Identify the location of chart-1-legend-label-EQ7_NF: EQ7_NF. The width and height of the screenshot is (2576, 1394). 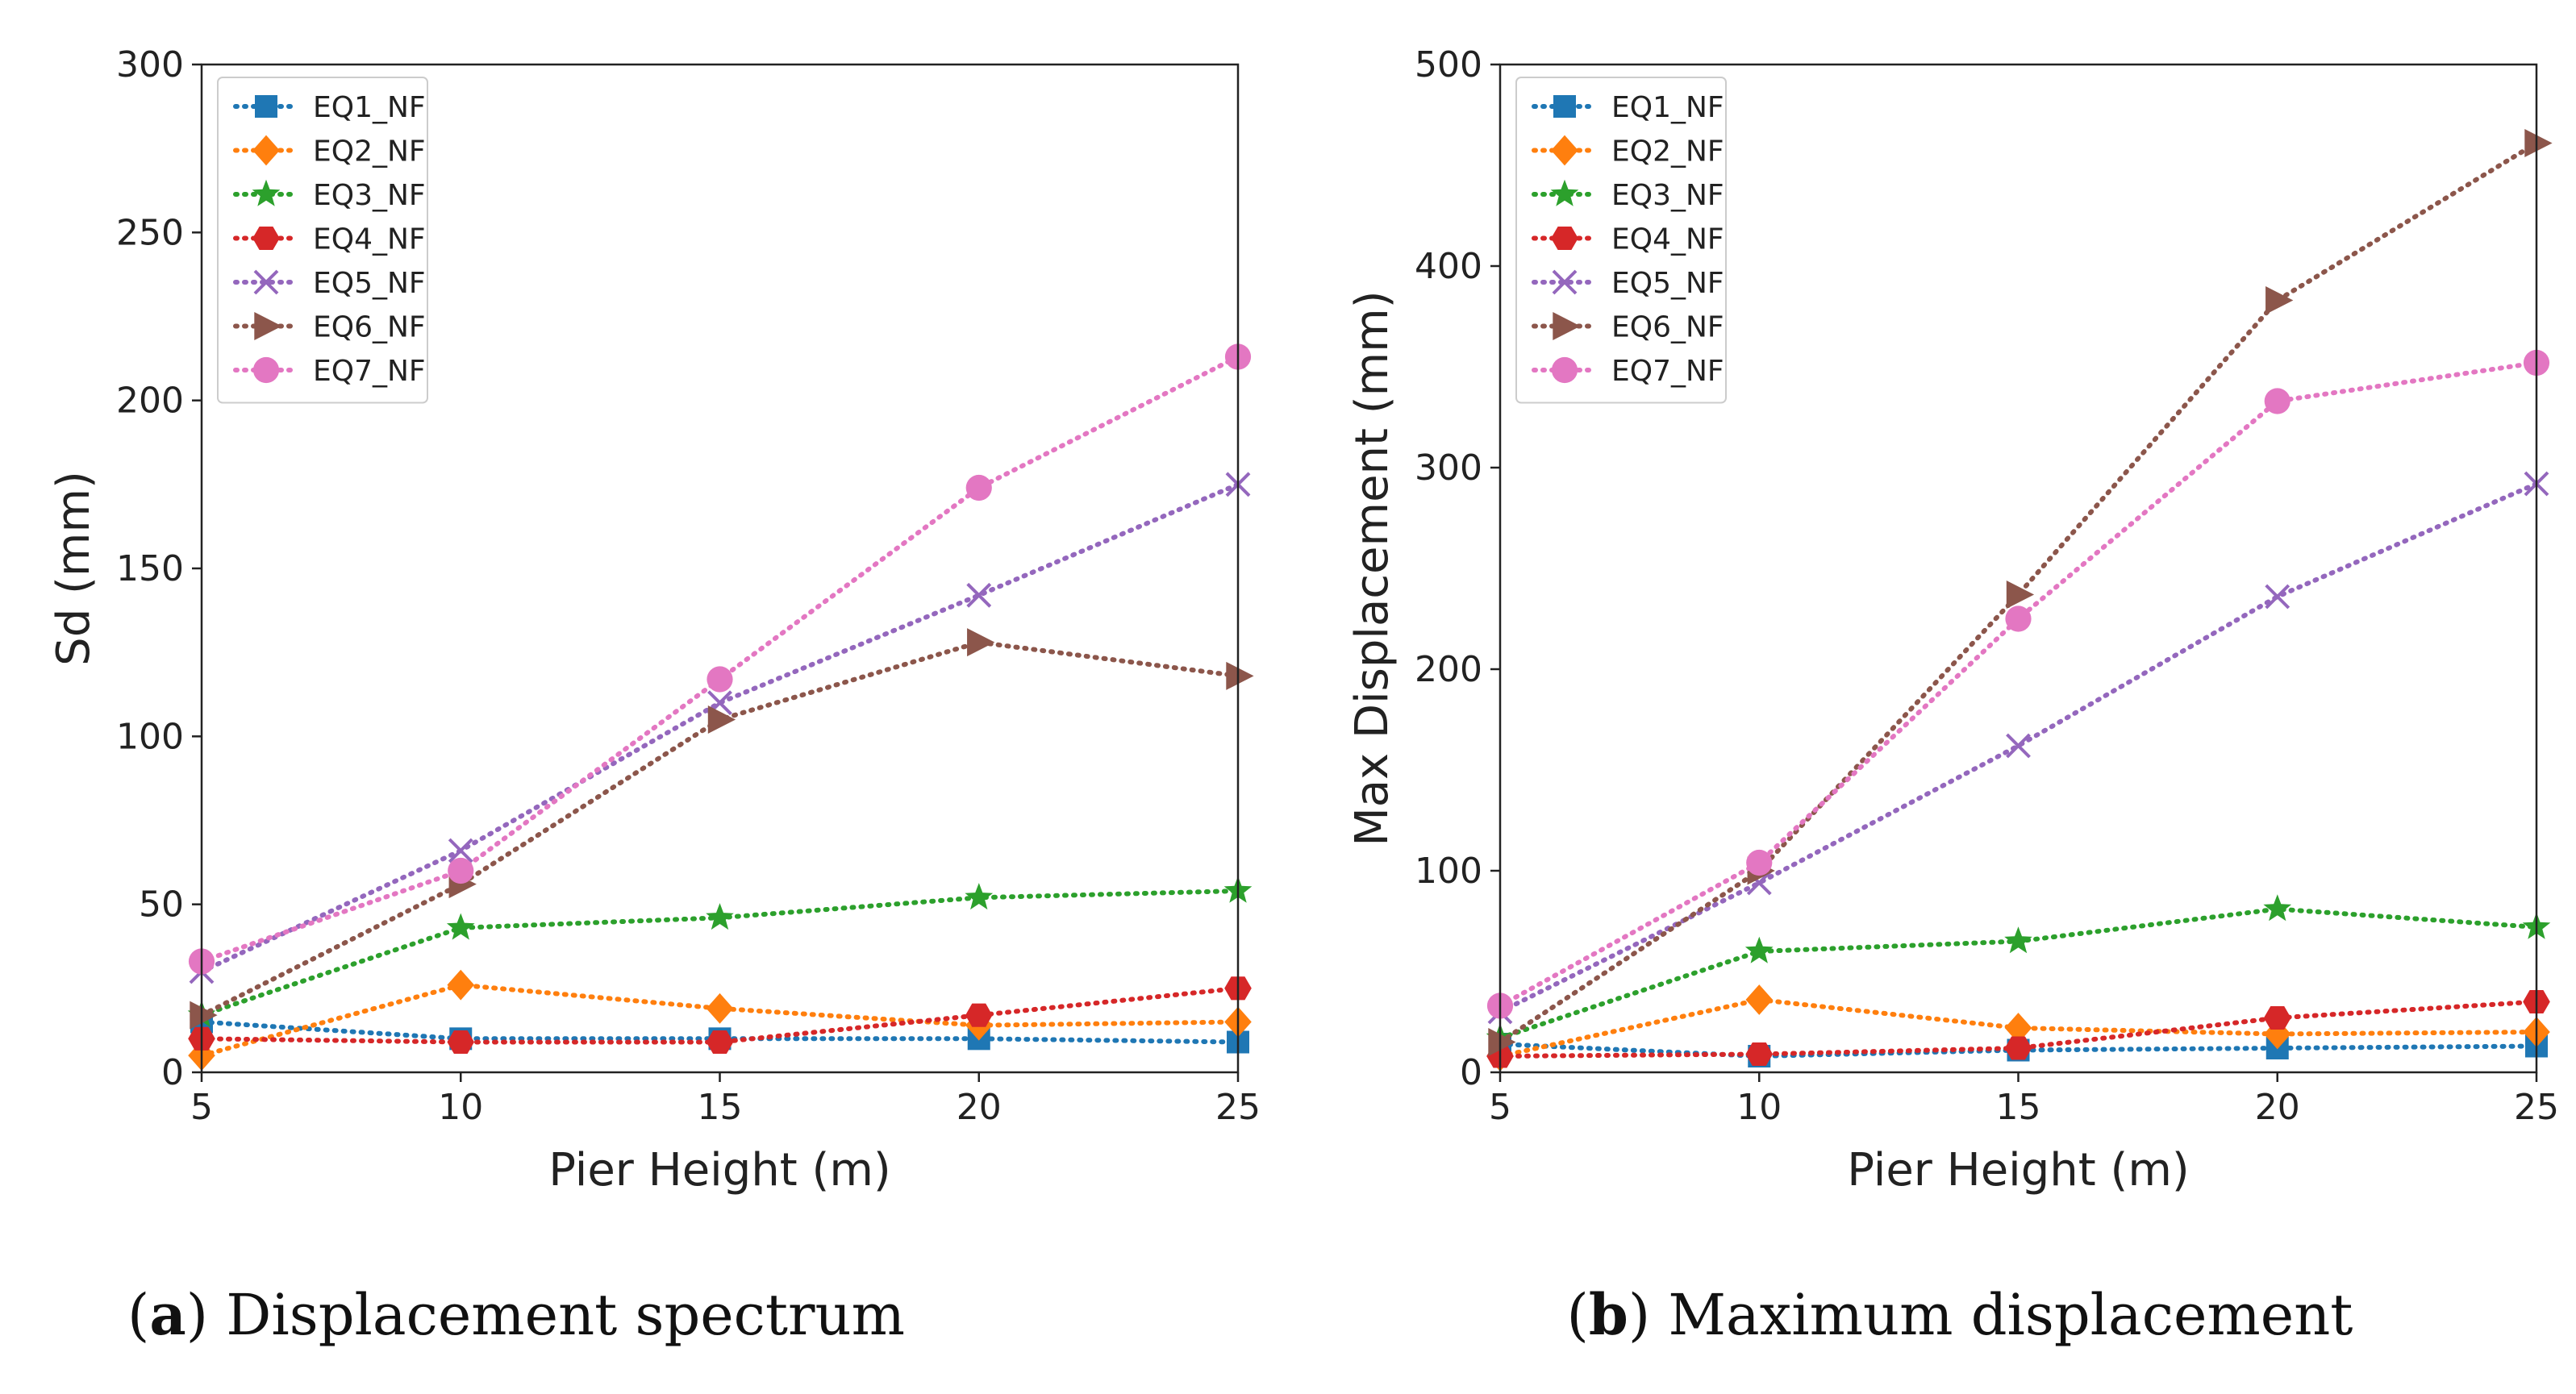
(1667, 371).